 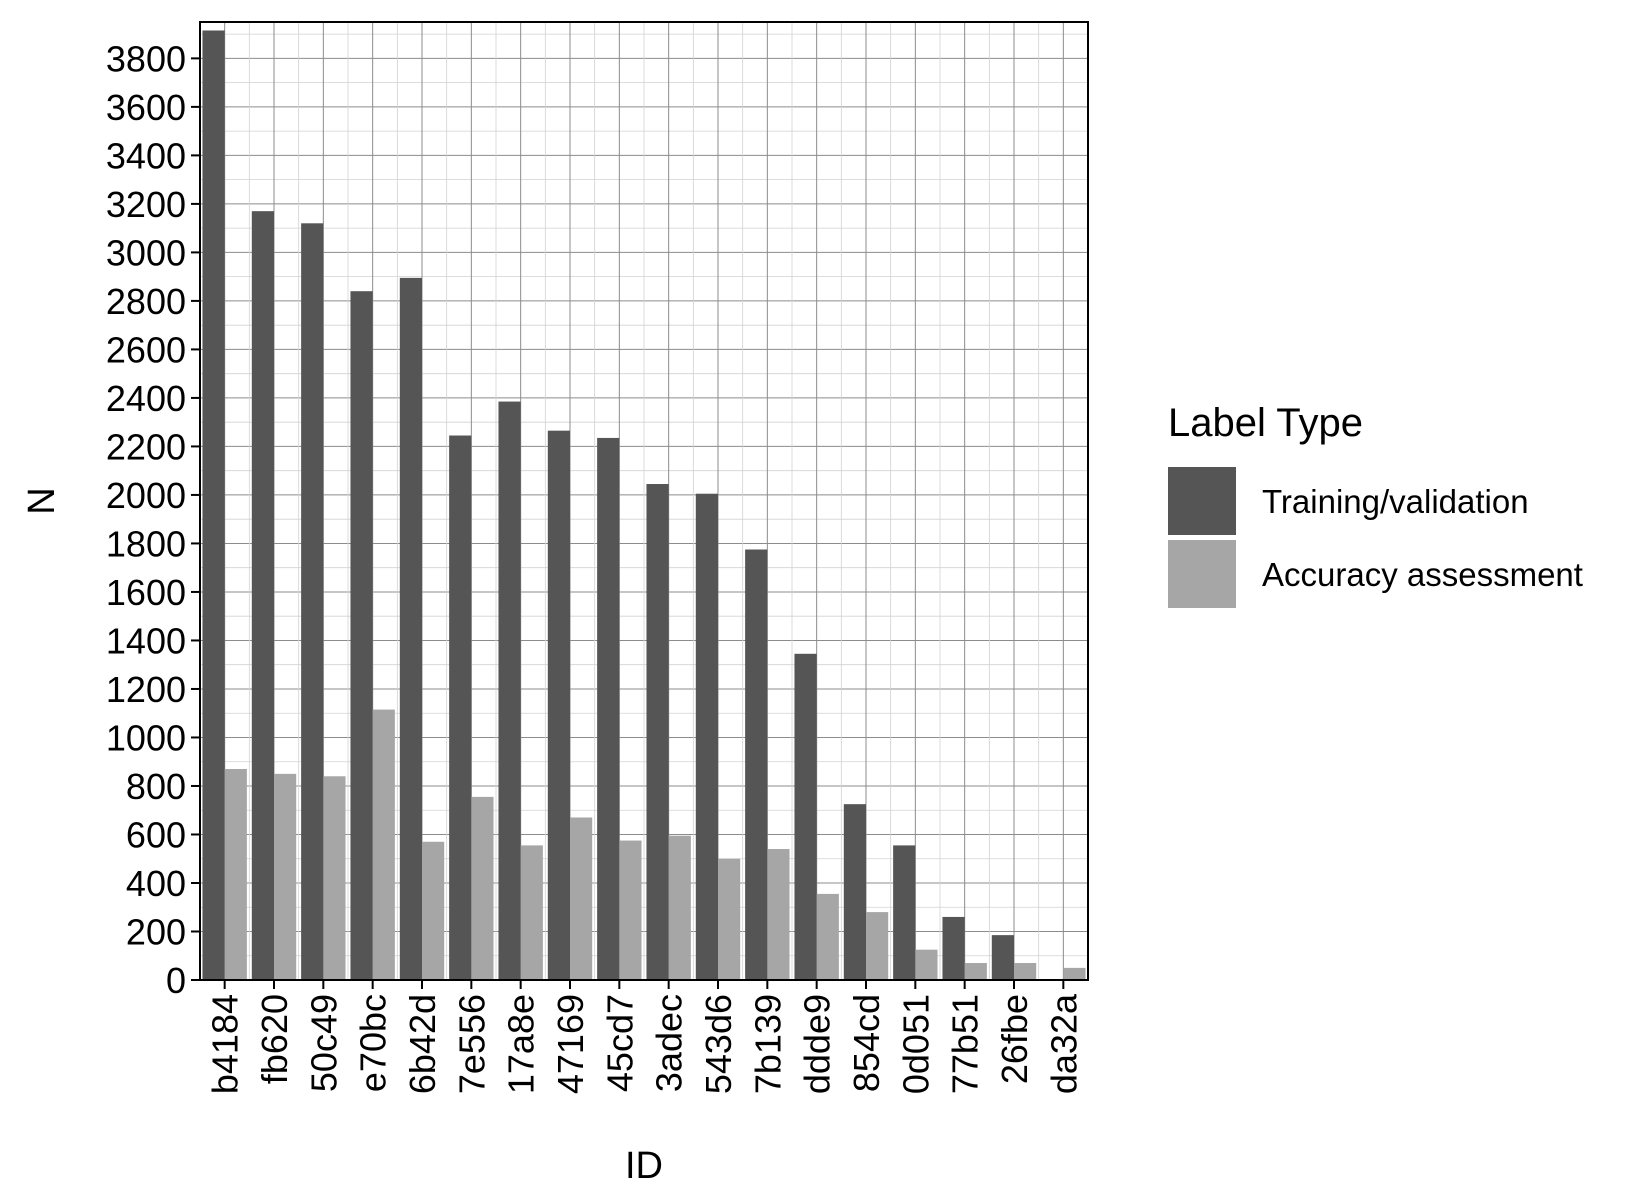 I want to click on x-tick-label: 543d6, so click(x=718, y=1044).